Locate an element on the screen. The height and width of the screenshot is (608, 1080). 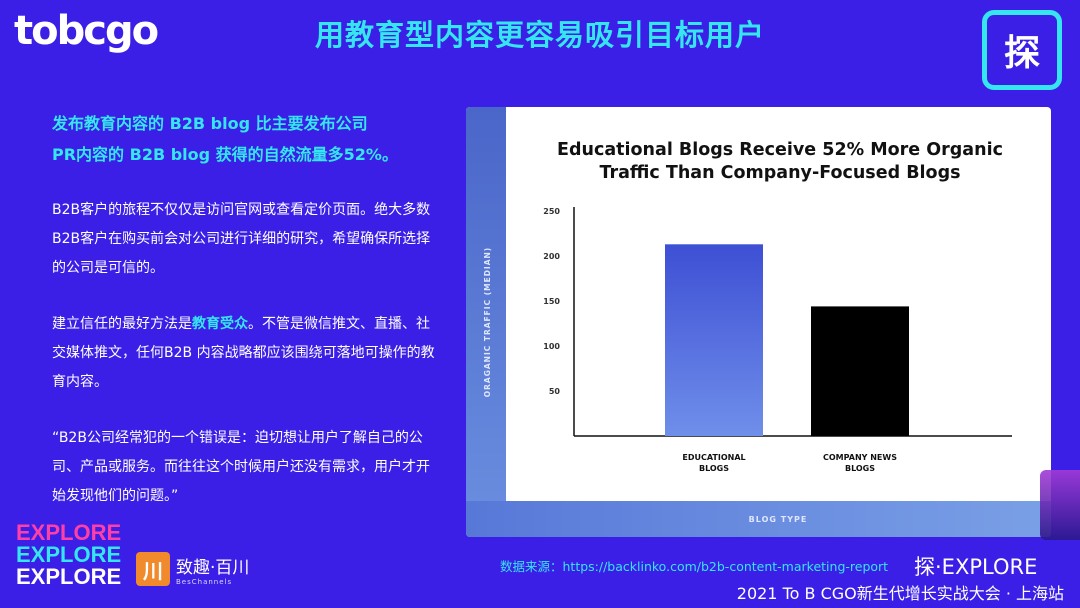
brand-text: 致趣·百川 BesChannels is located at coordinates (212, 569).